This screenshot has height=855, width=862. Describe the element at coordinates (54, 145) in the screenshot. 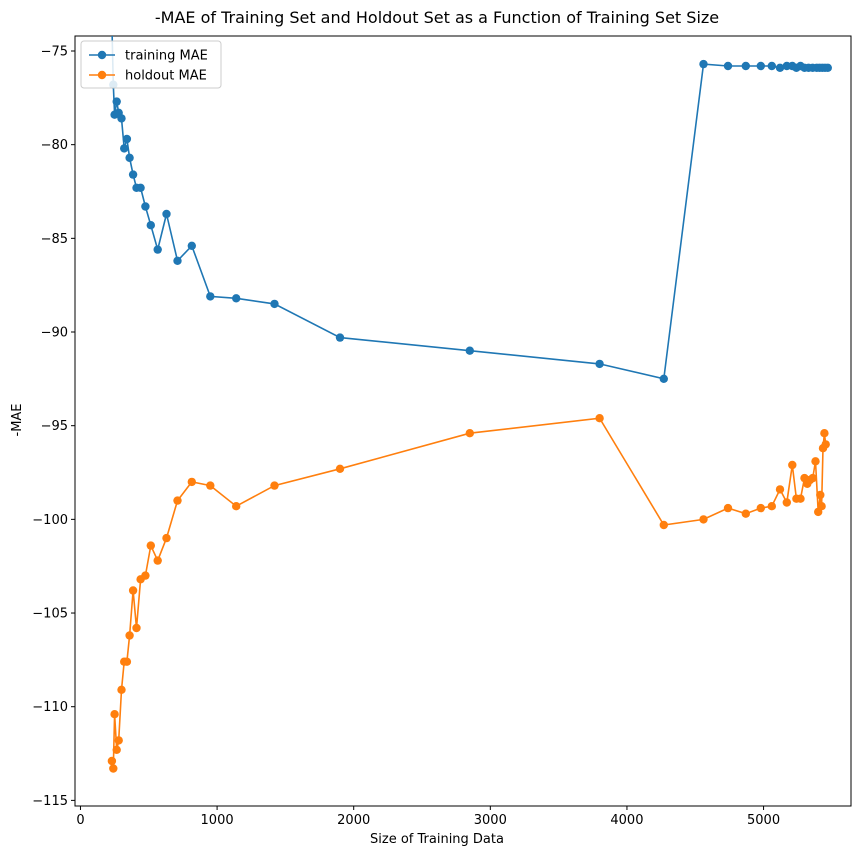

I see `y-tick-label: −80` at that location.